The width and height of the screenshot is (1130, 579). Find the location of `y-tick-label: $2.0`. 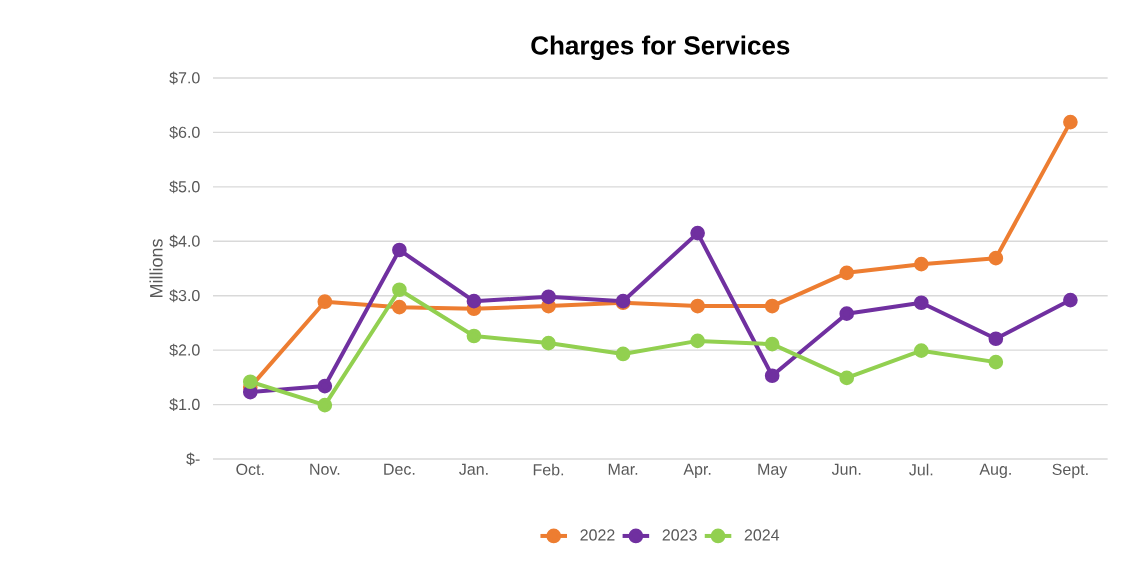

y-tick-label: $2.0 is located at coordinates (184, 350).